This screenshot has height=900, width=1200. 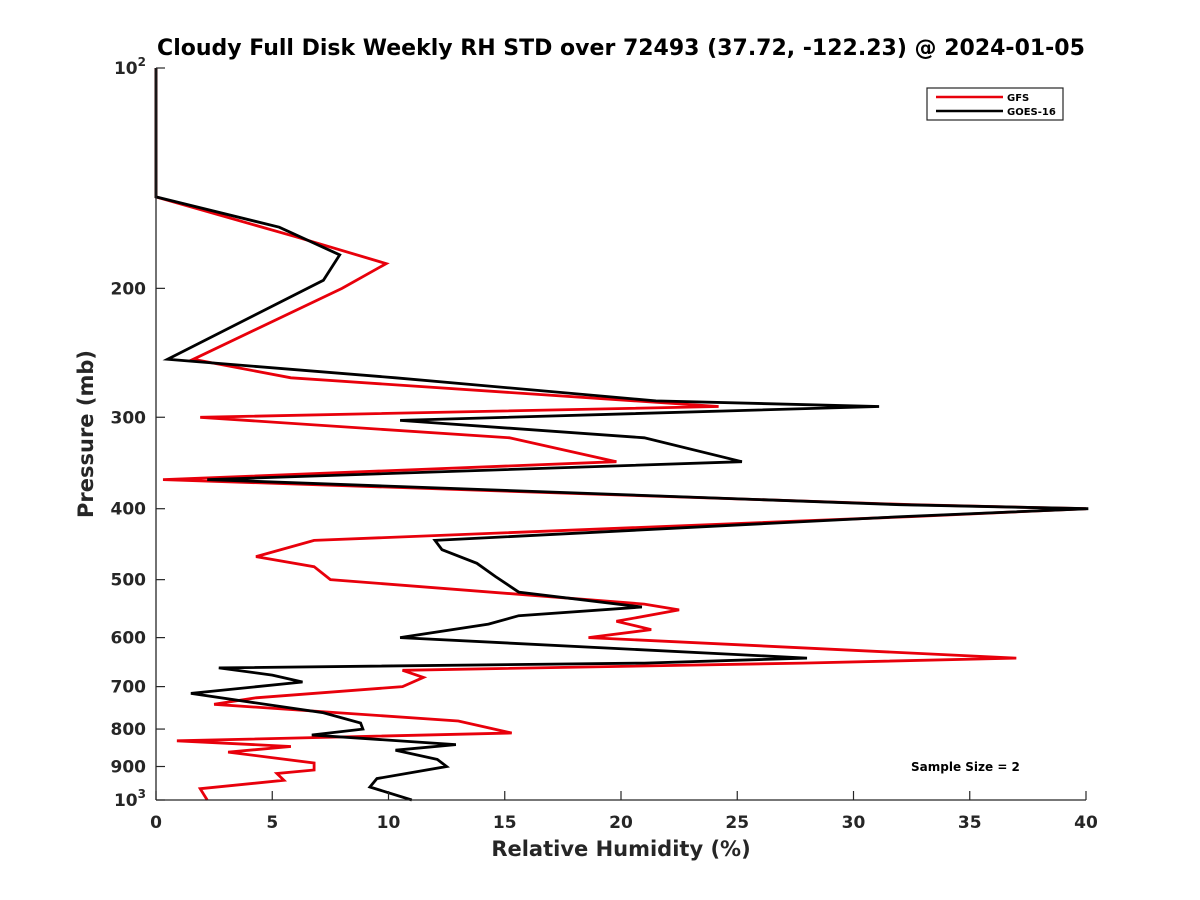 I want to click on y-tick-label: 400, so click(x=129, y=510).